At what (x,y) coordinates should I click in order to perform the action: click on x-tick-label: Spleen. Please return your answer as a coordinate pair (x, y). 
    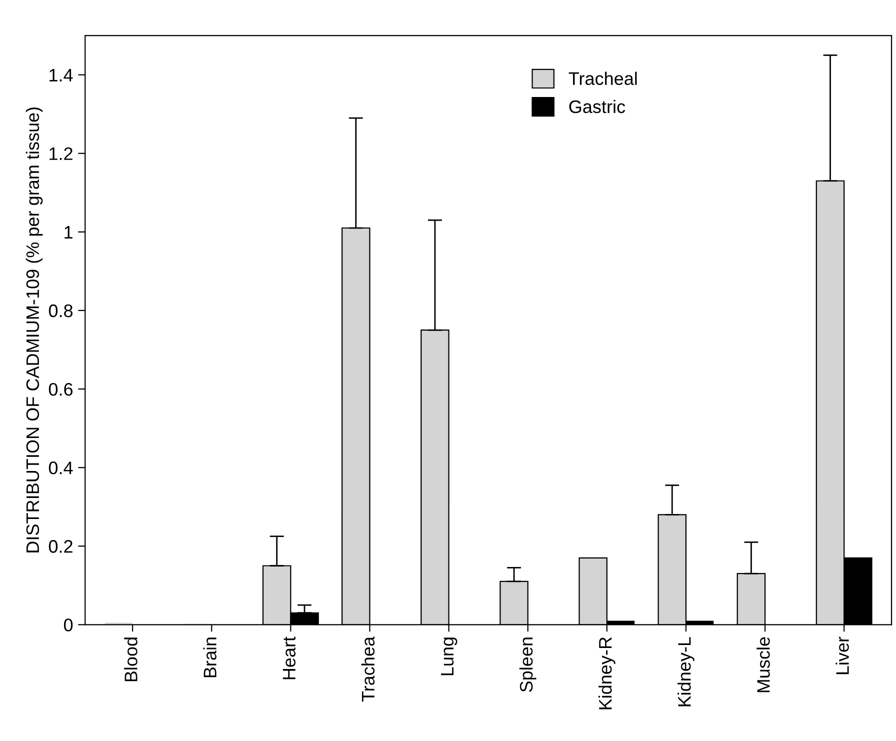
    Looking at the image, I should click on (527, 665).